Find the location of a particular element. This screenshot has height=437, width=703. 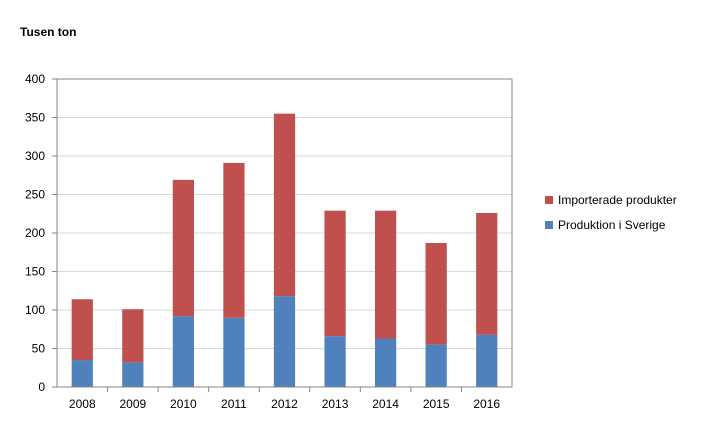

bar-produktion-2009 is located at coordinates (133, 374).